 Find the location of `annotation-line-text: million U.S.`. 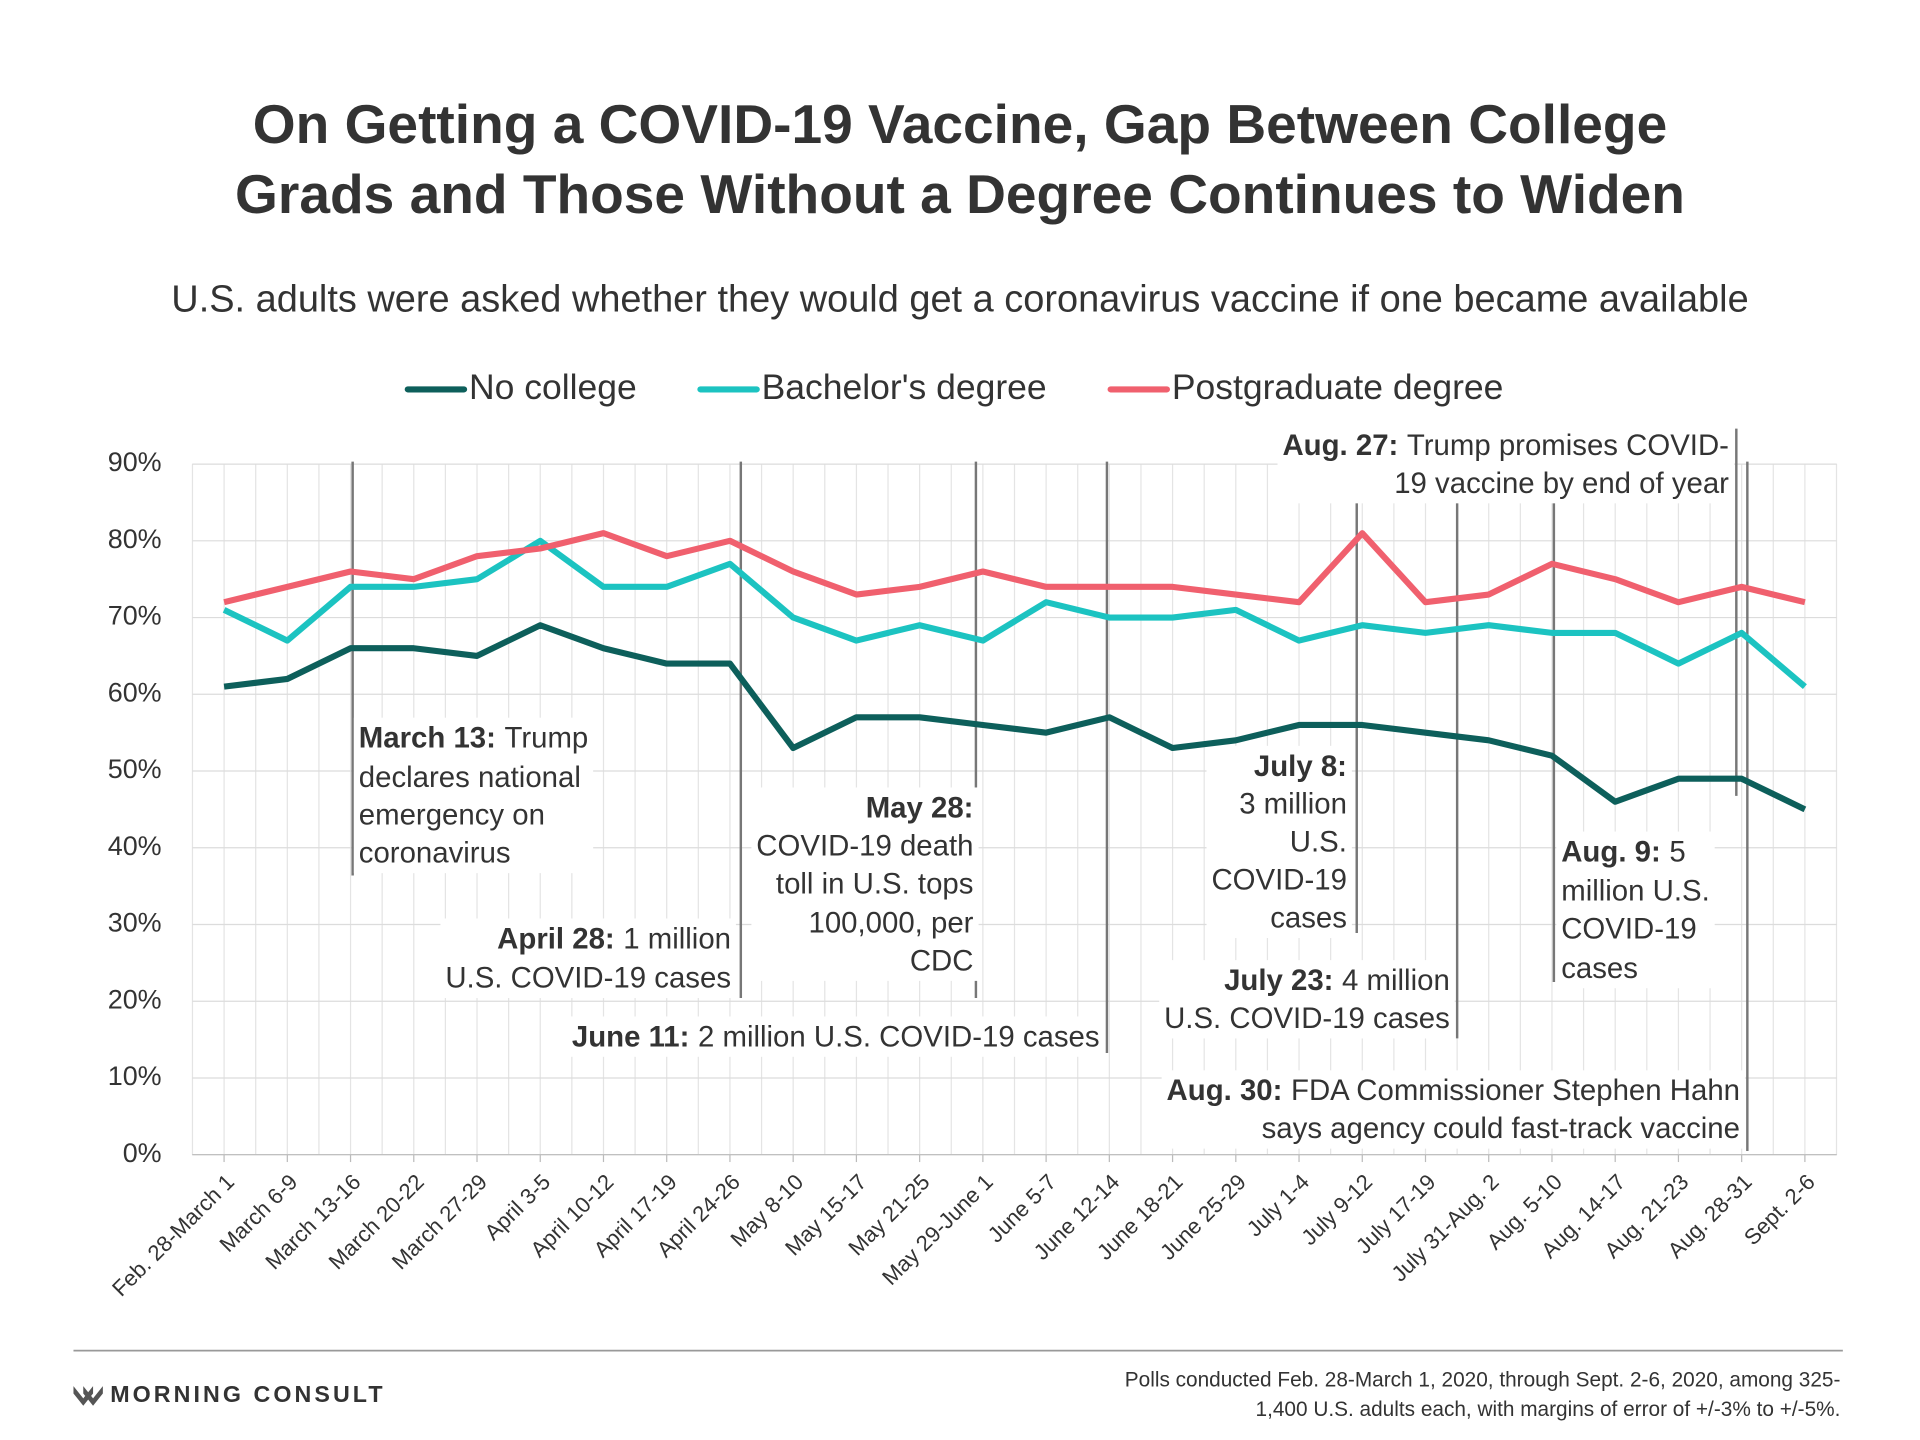

annotation-line-text: million U.S. is located at coordinates (1635, 890).